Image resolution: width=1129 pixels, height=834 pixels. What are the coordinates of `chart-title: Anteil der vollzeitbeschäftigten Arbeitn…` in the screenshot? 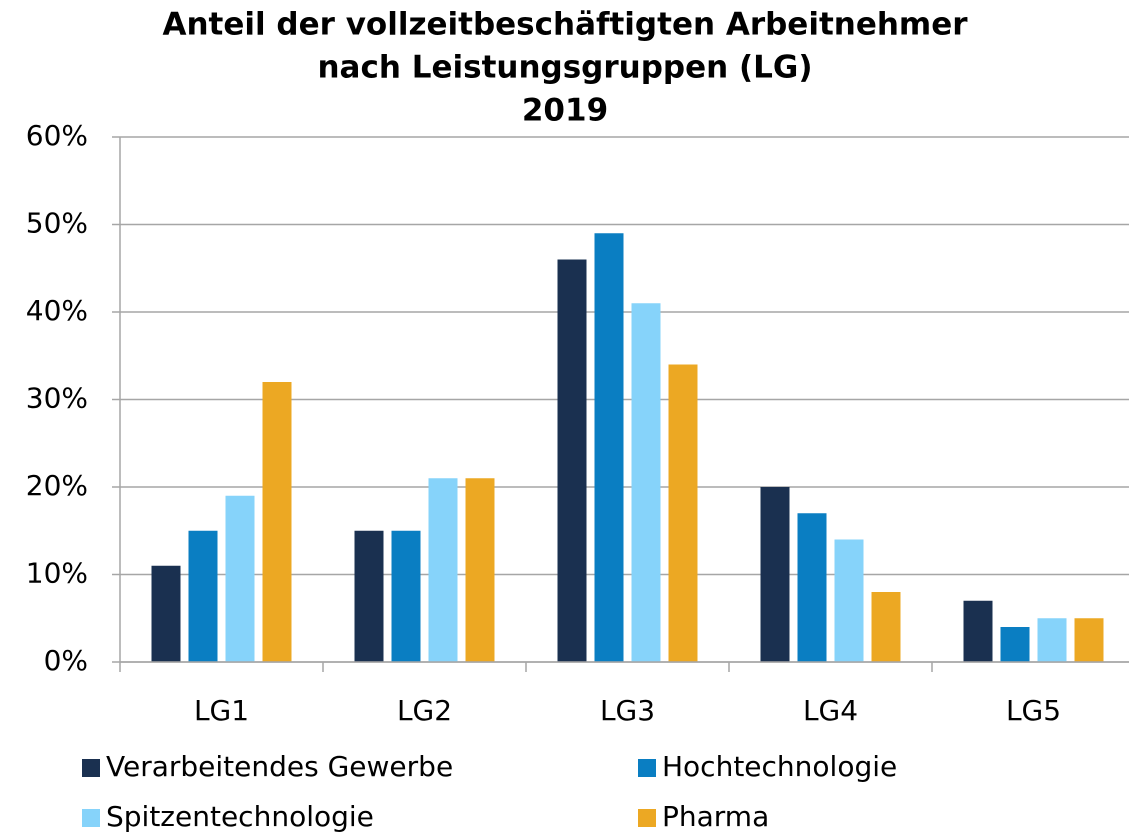 It's located at (565, 25).